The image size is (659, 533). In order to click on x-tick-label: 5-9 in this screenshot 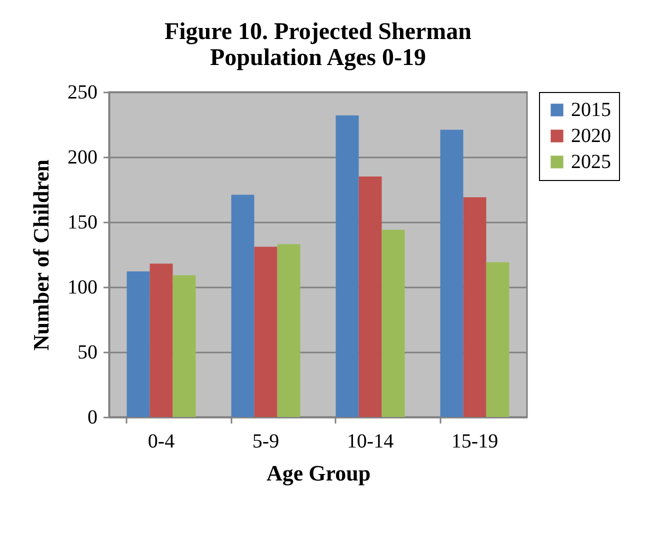, I will do `click(266, 441)`.